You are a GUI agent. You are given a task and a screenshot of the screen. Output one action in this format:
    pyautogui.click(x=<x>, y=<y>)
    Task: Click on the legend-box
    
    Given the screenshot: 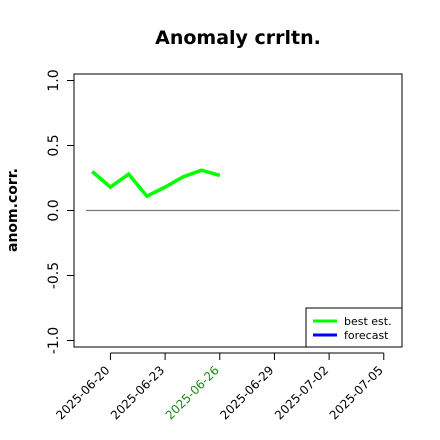 What is the action you would take?
    pyautogui.click(x=354, y=327)
    